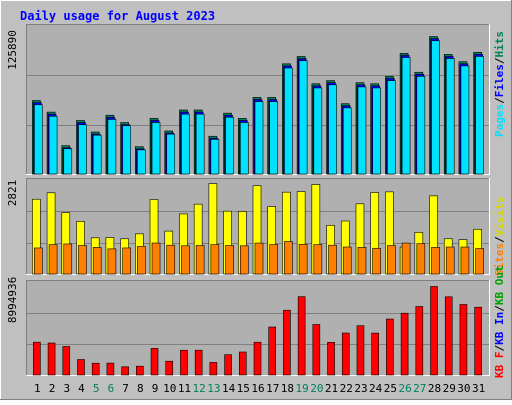  Describe the element at coordinates (390, 388) in the screenshot. I see `day-label: 25` at that location.